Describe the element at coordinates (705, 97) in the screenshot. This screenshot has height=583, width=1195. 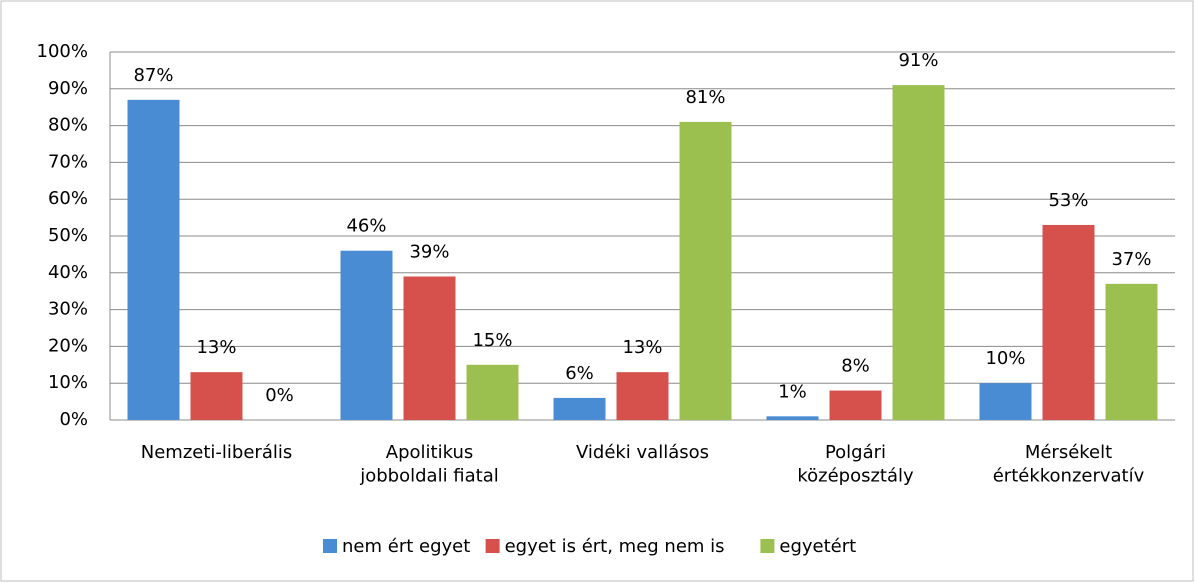
I see `value-label: 81%` at that location.